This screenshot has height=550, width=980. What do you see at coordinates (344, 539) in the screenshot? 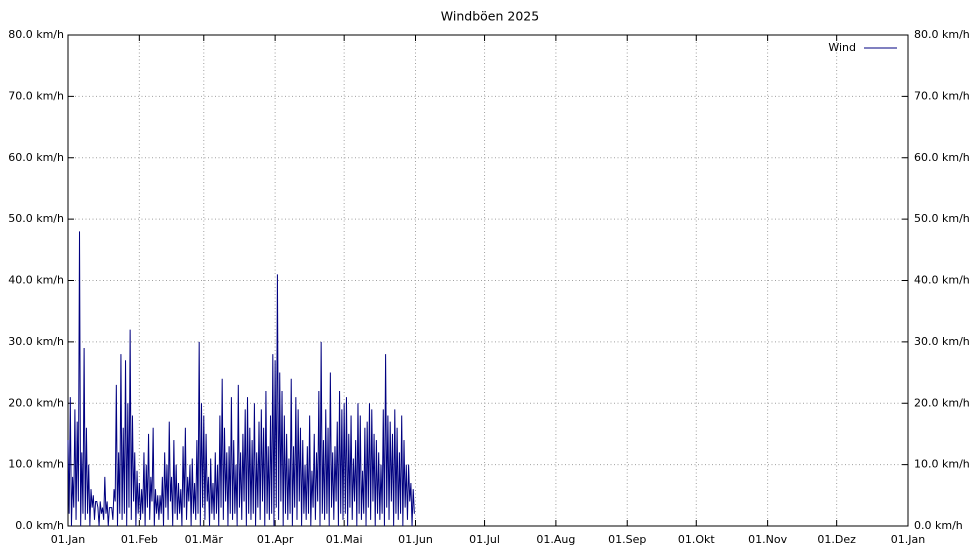
I see `x-tick-label: 01.Mai` at bounding box center [344, 539].